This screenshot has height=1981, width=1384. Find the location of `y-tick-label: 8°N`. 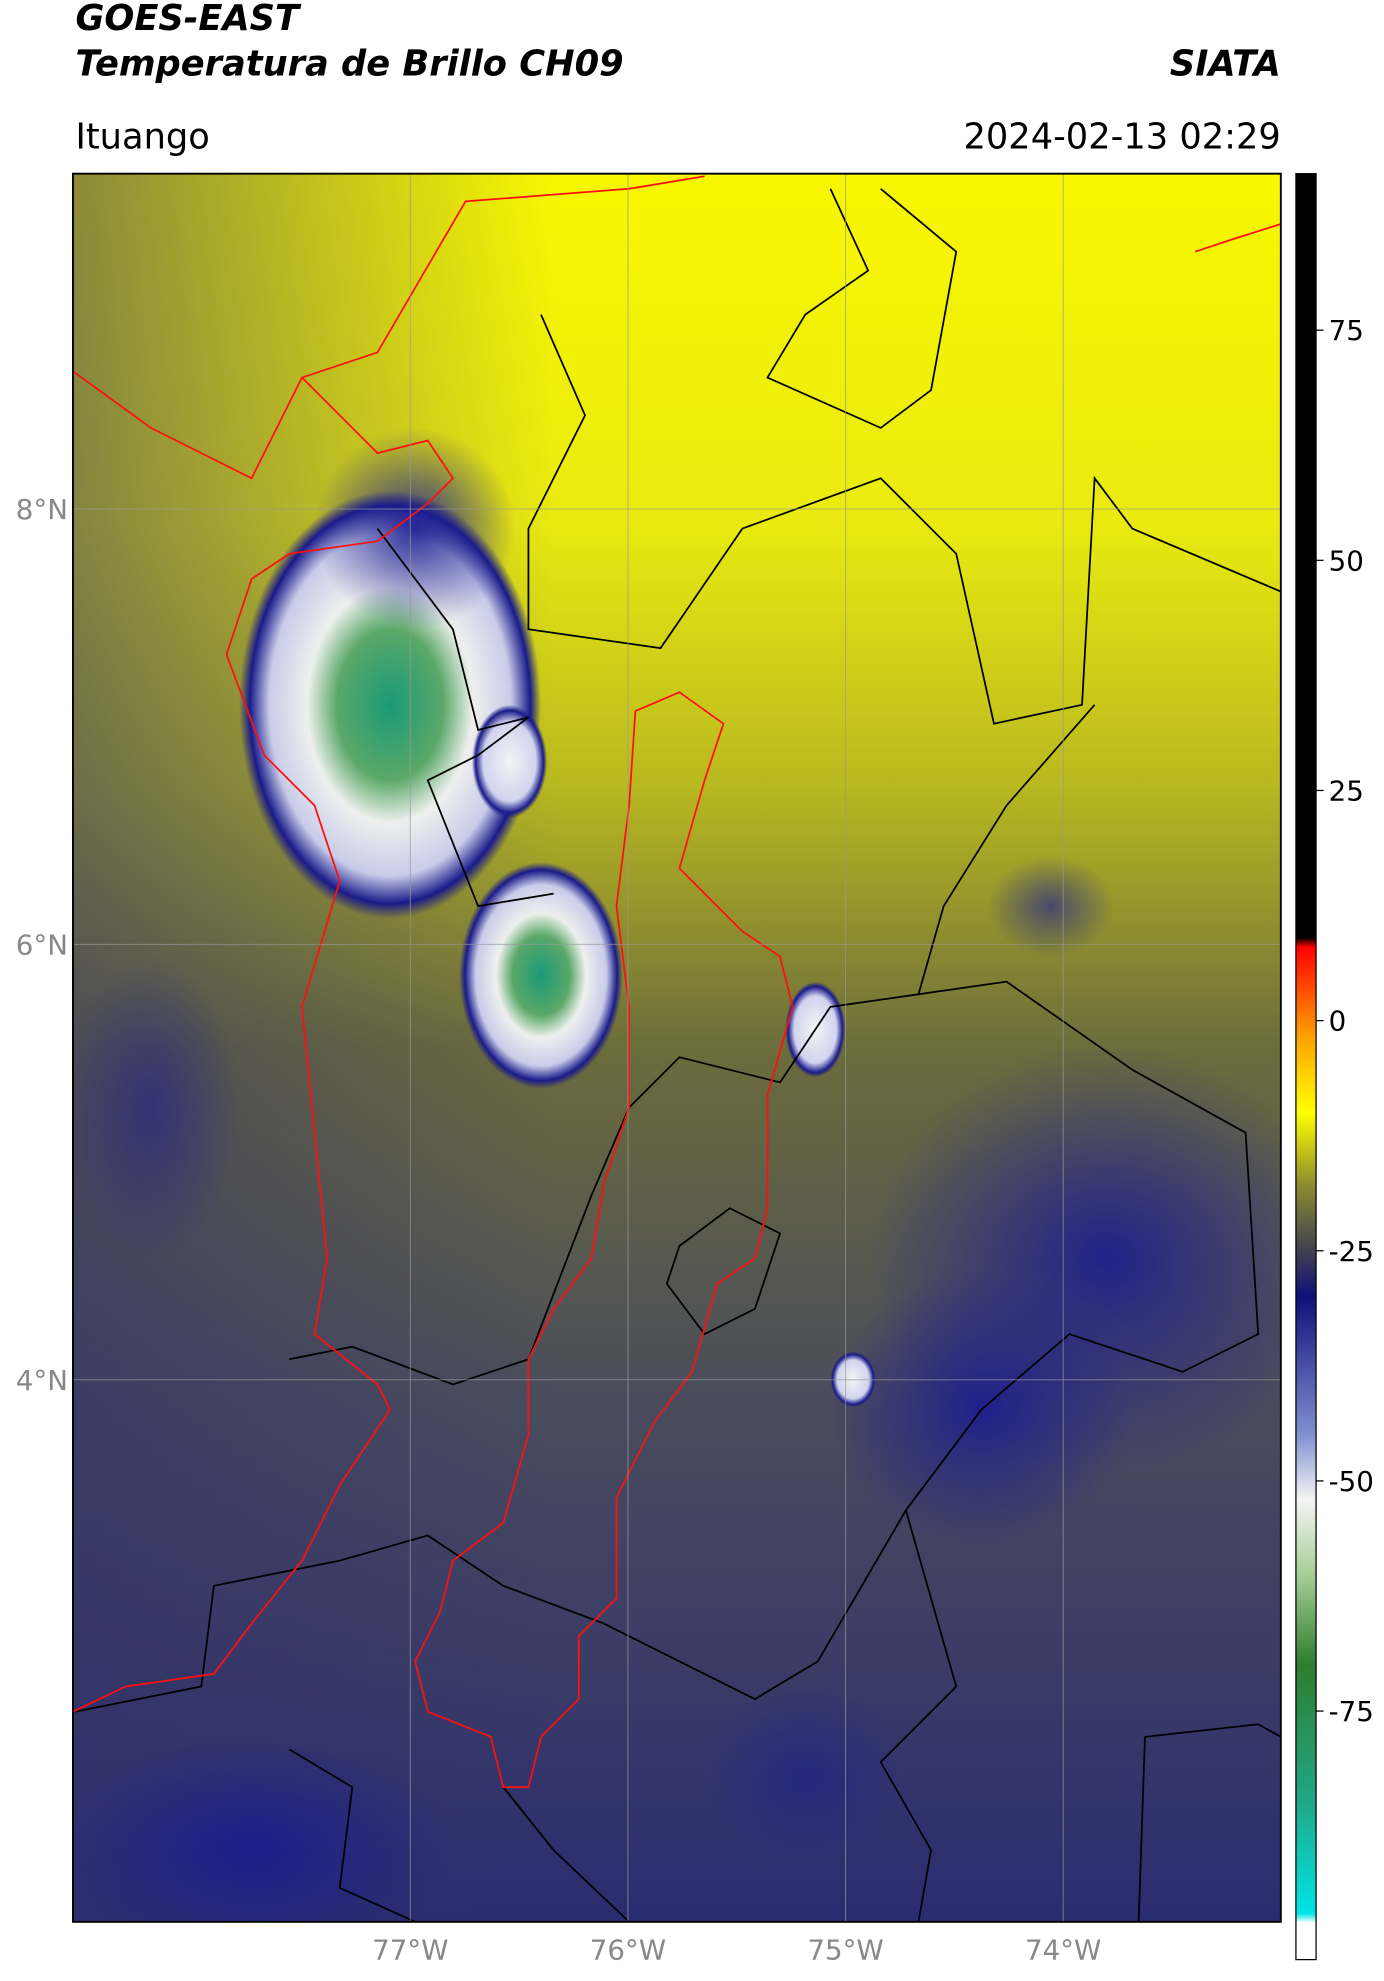

y-tick-label: 8°N is located at coordinates (42, 509).